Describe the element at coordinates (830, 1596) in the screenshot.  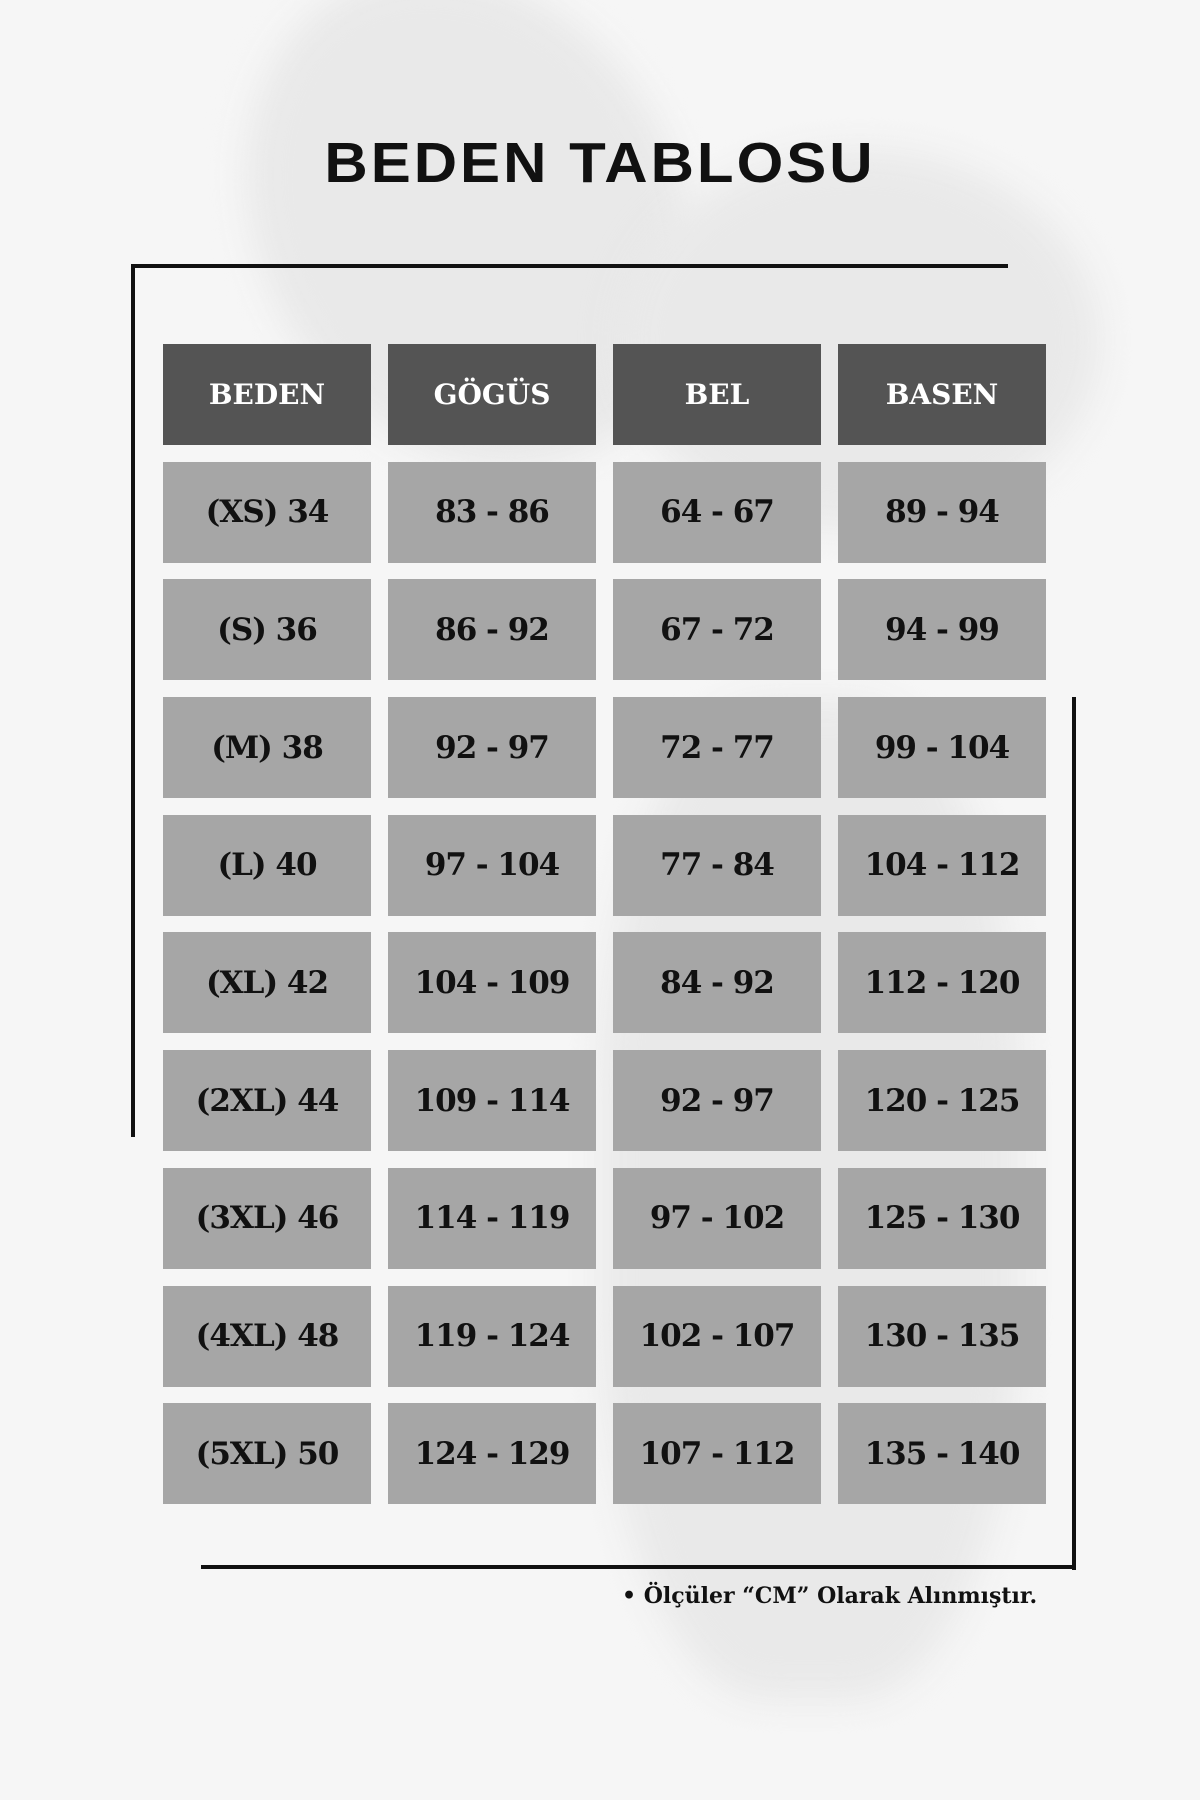
I see `measurement-note: • Ölçüler “CM” Olarak Alınmıştır.` at that location.